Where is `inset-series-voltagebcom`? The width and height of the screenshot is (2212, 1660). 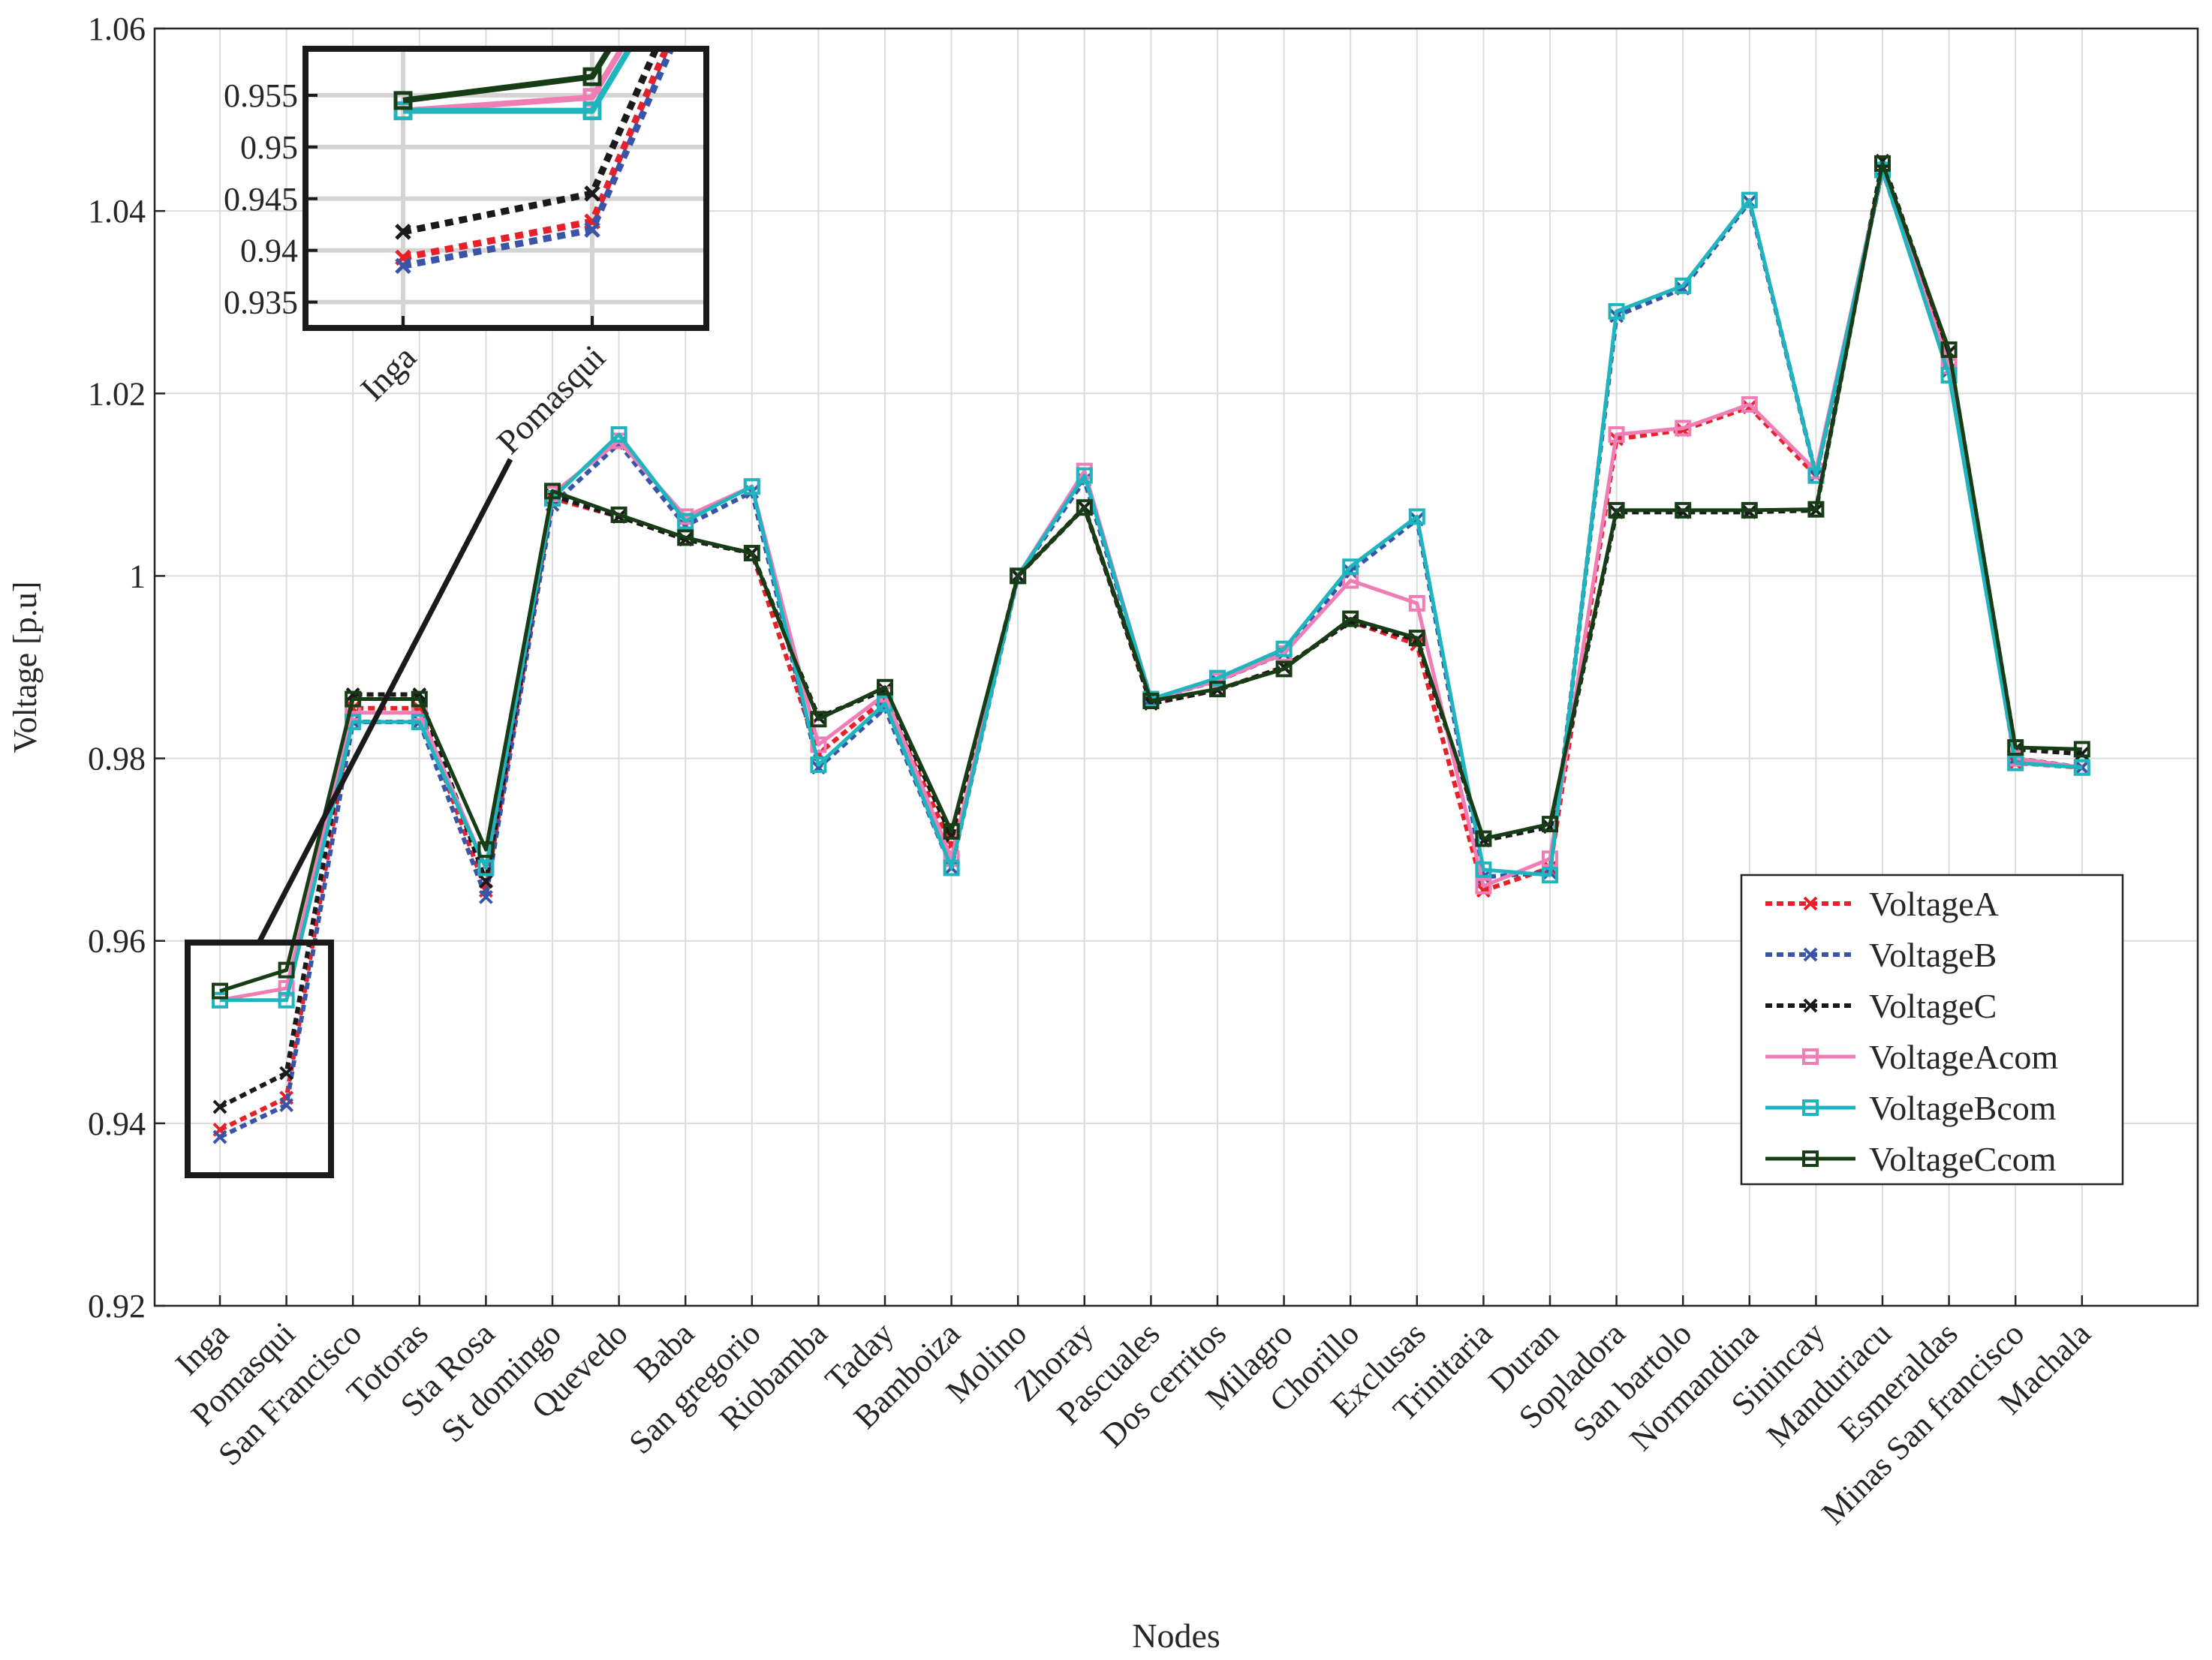
inset-series-voltagebcom is located at coordinates (513, 85).